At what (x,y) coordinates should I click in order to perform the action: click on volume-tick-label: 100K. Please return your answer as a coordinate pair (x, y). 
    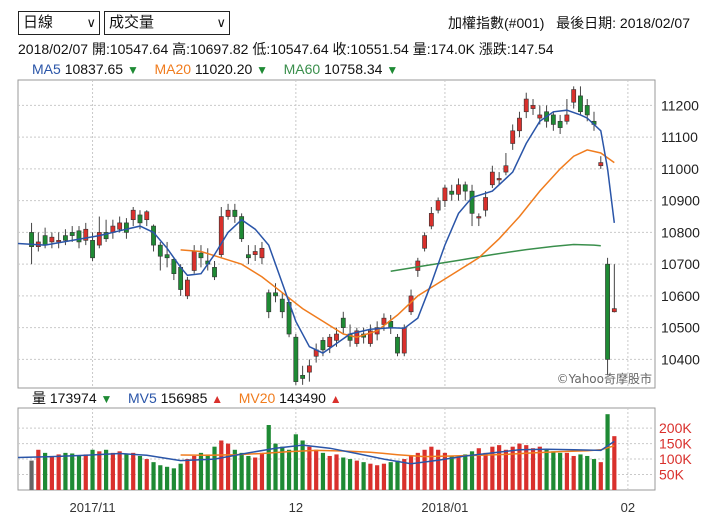
    Looking at the image, I should click on (675, 459).